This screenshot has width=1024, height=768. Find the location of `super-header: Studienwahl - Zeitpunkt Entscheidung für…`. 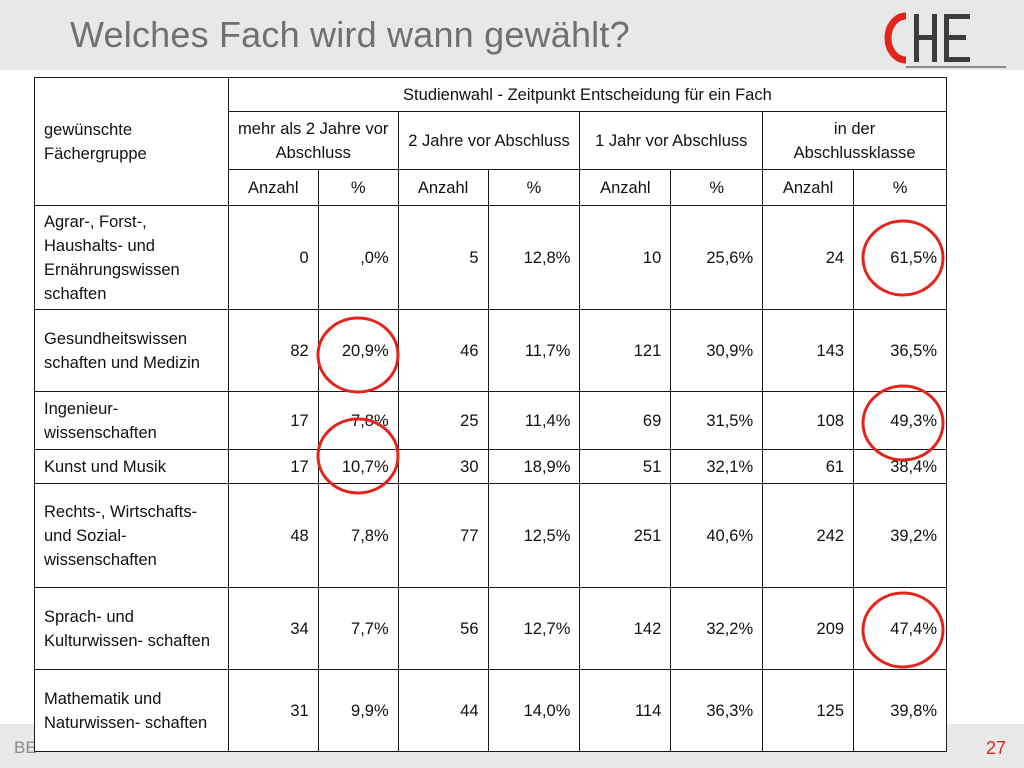

super-header: Studienwahl - Zeitpunkt Entscheidung für… is located at coordinates (587, 94).